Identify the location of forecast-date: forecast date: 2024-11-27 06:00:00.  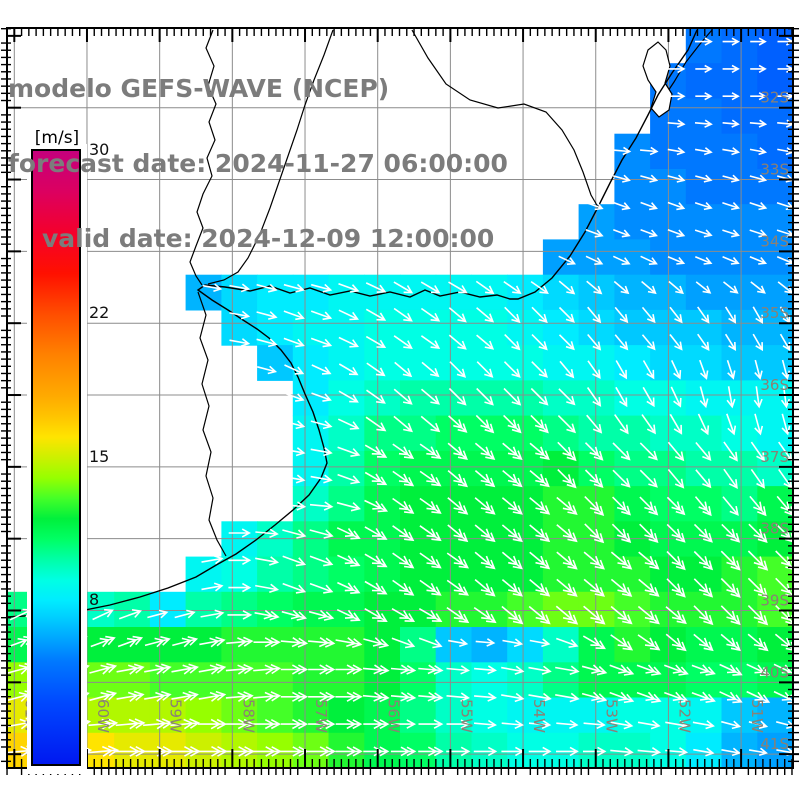
(258, 163).